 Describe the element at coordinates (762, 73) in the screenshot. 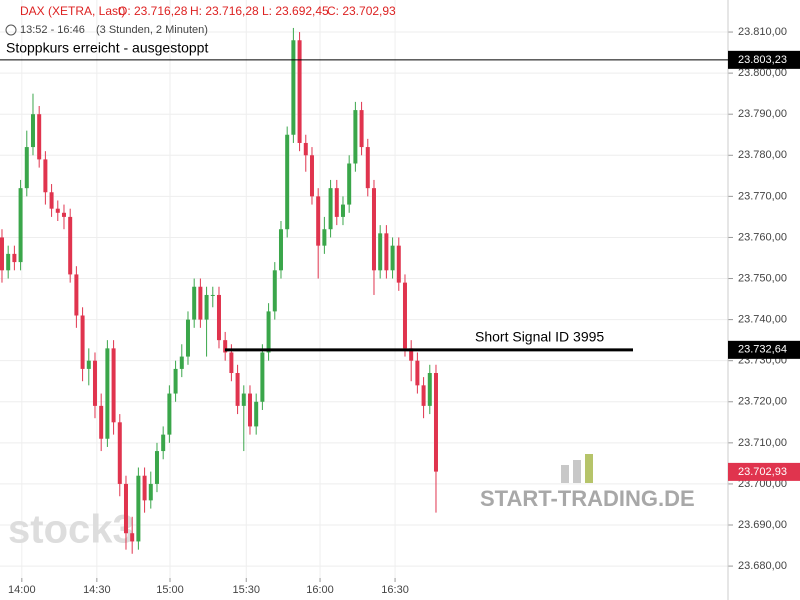

I see `y-tick-label: 23.800,00` at that location.